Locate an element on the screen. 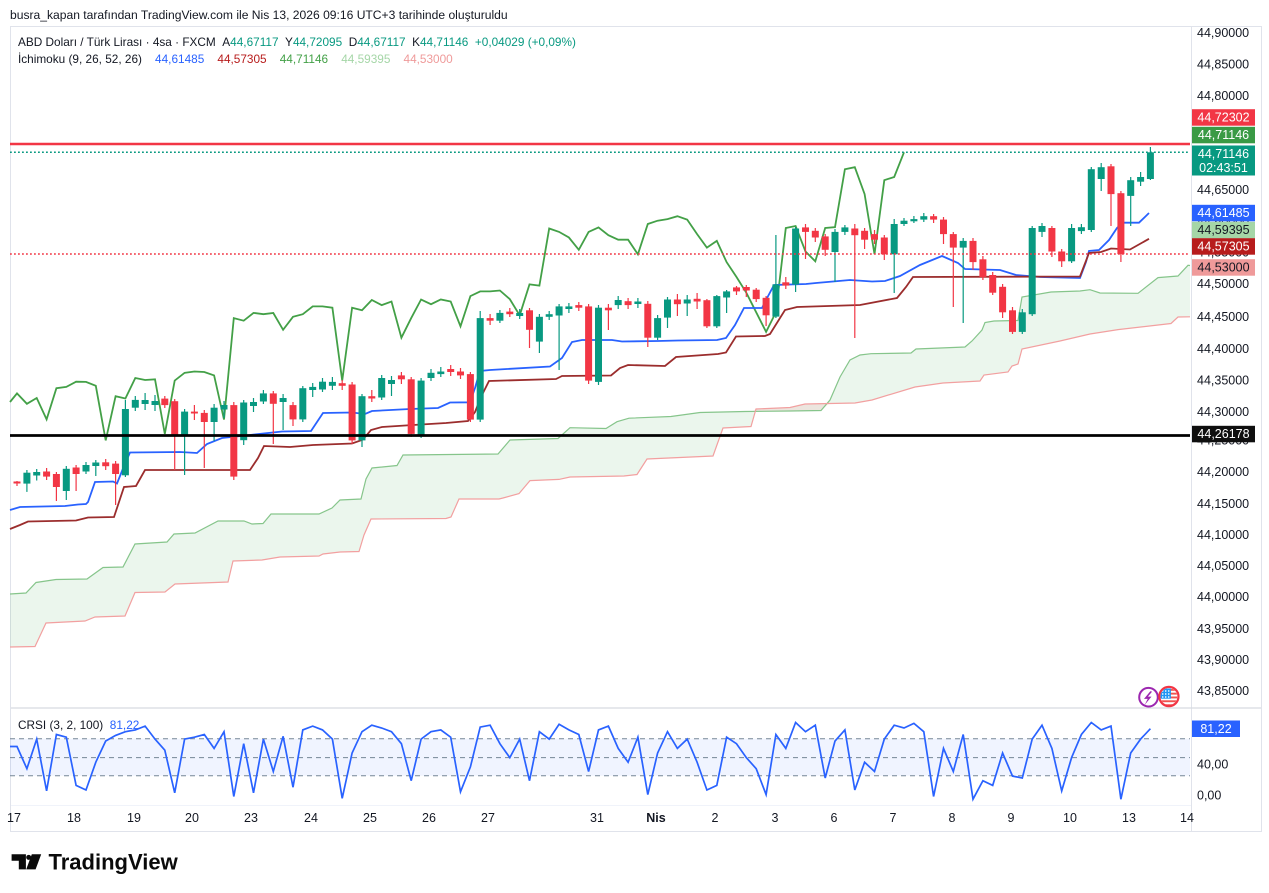 The image size is (1269, 893). svg-text: Nis is located at coordinates (656, 818).